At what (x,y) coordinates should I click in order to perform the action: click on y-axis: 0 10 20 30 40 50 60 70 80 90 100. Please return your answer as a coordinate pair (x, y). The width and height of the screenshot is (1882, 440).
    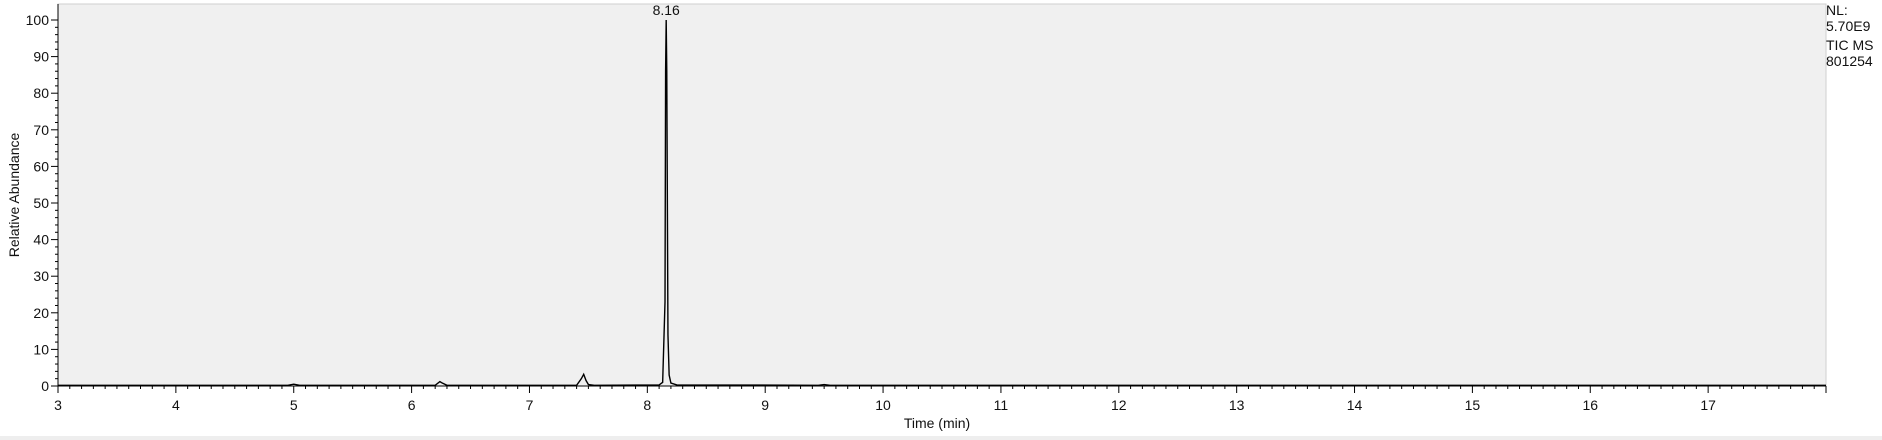
    Looking at the image, I should click on (42, 199).